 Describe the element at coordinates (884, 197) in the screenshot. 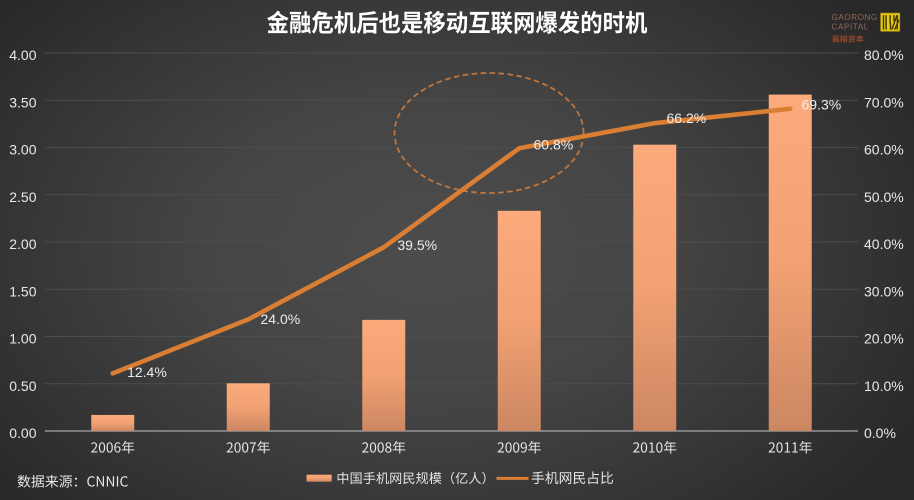

I see `svg-text: 50.0%` at that location.